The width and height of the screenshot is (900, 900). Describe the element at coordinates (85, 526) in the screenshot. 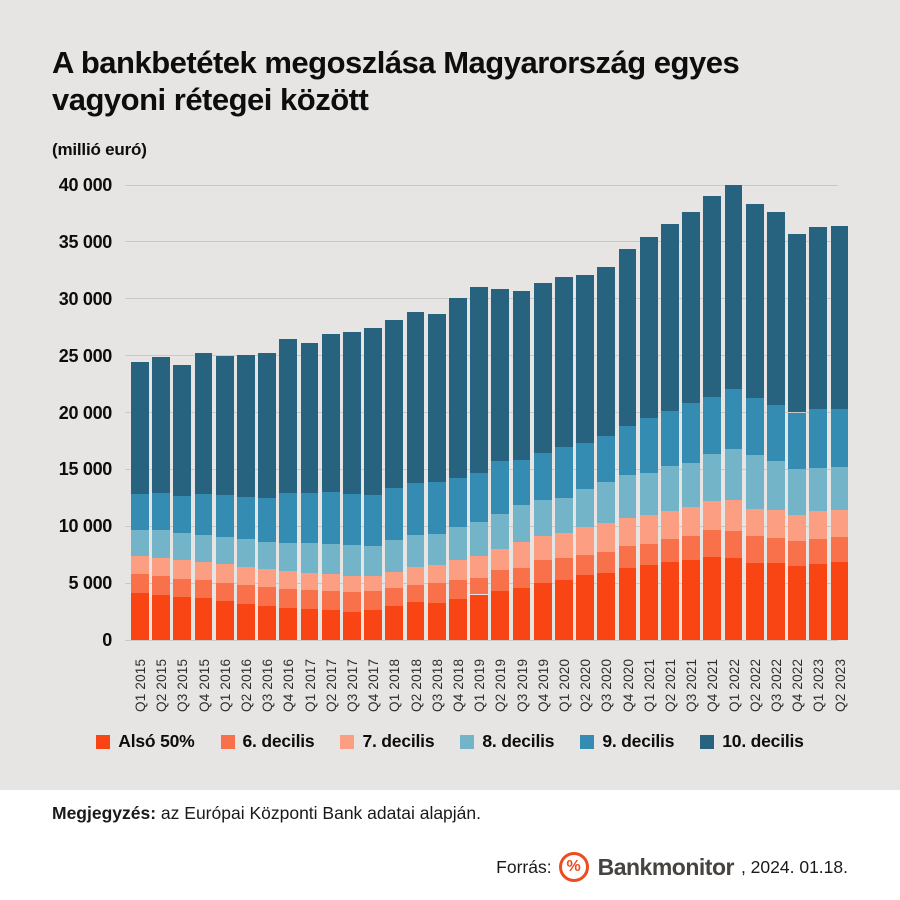

I see `y-tick-label: 10 000` at that location.